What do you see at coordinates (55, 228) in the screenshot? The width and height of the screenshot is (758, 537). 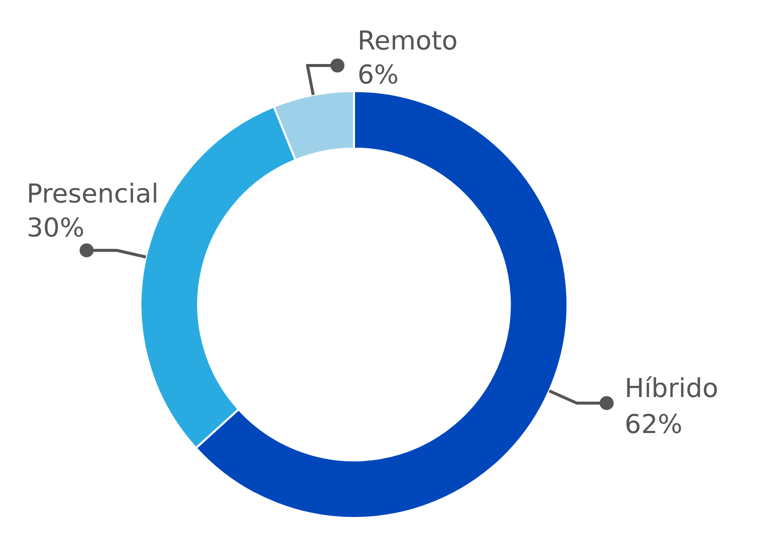 I see `data-label: 30%` at bounding box center [55, 228].